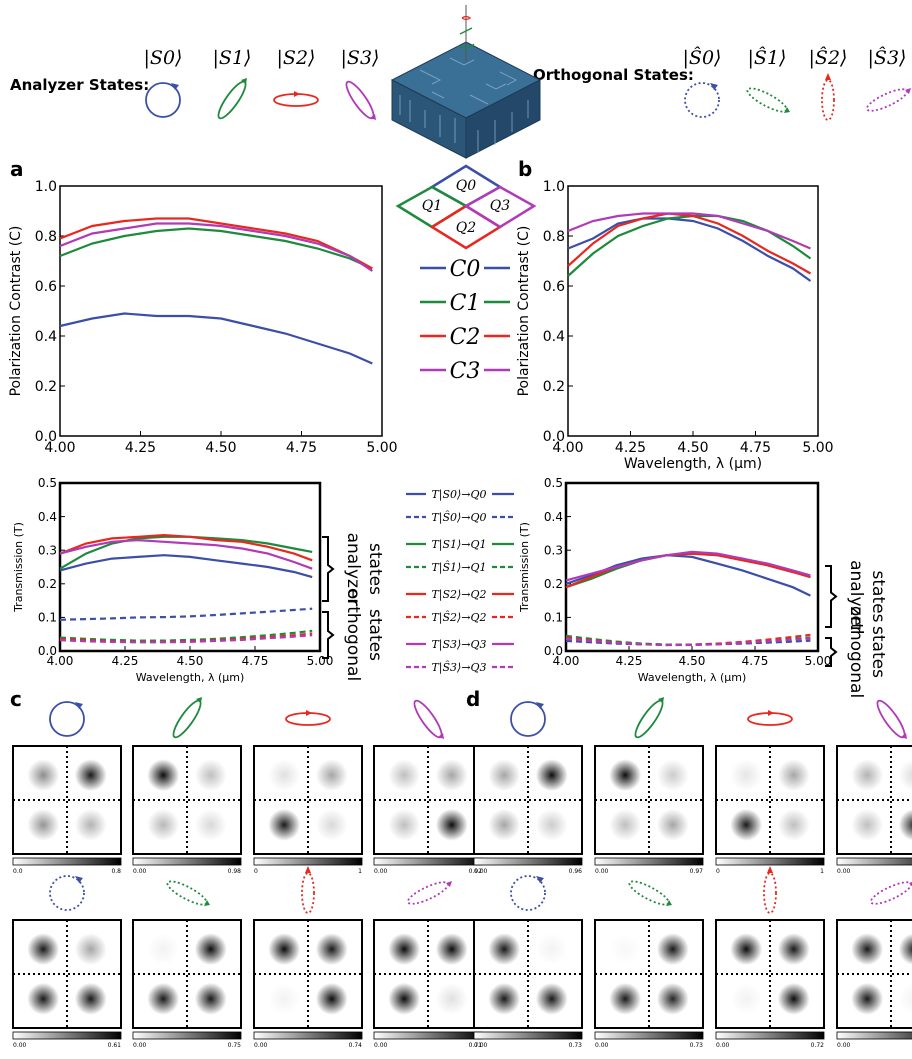 The width and height of the screenshot is (912, 1059). Describe the element at coordinates (79, 85) in the screenshot. I see `analyzer-states-label: Analyzer States:` at that location.